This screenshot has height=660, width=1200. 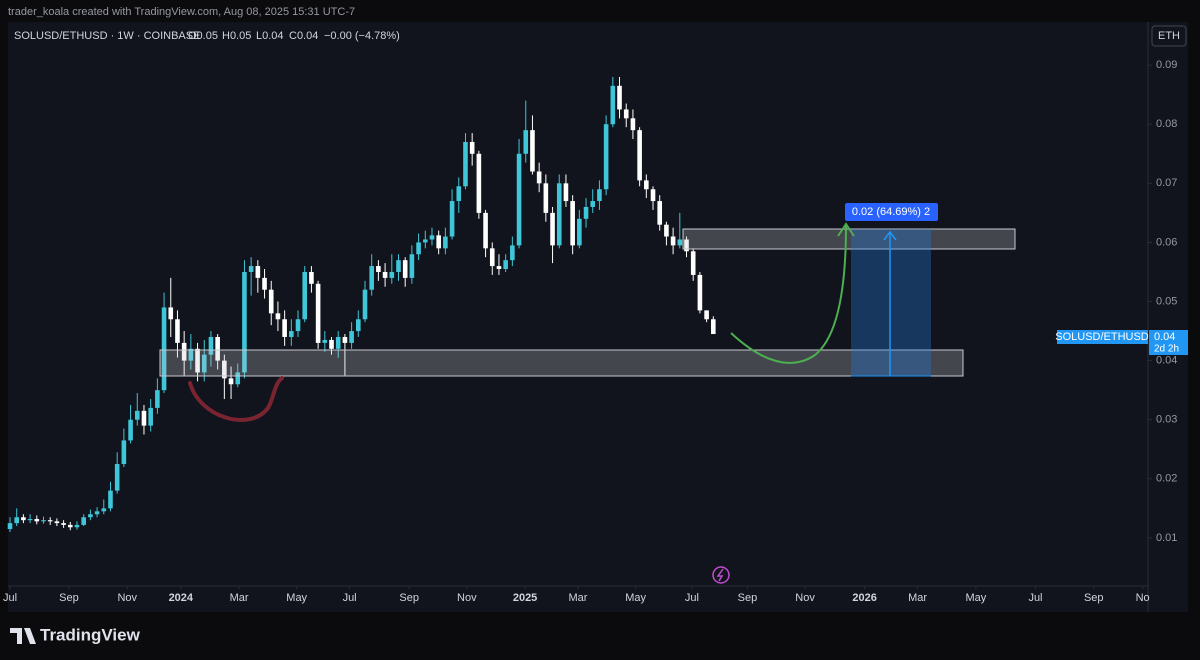 What do you see at coordinates (891, 302) in the screenshot?
I see `measure-box` at bounding box center [891, 302].